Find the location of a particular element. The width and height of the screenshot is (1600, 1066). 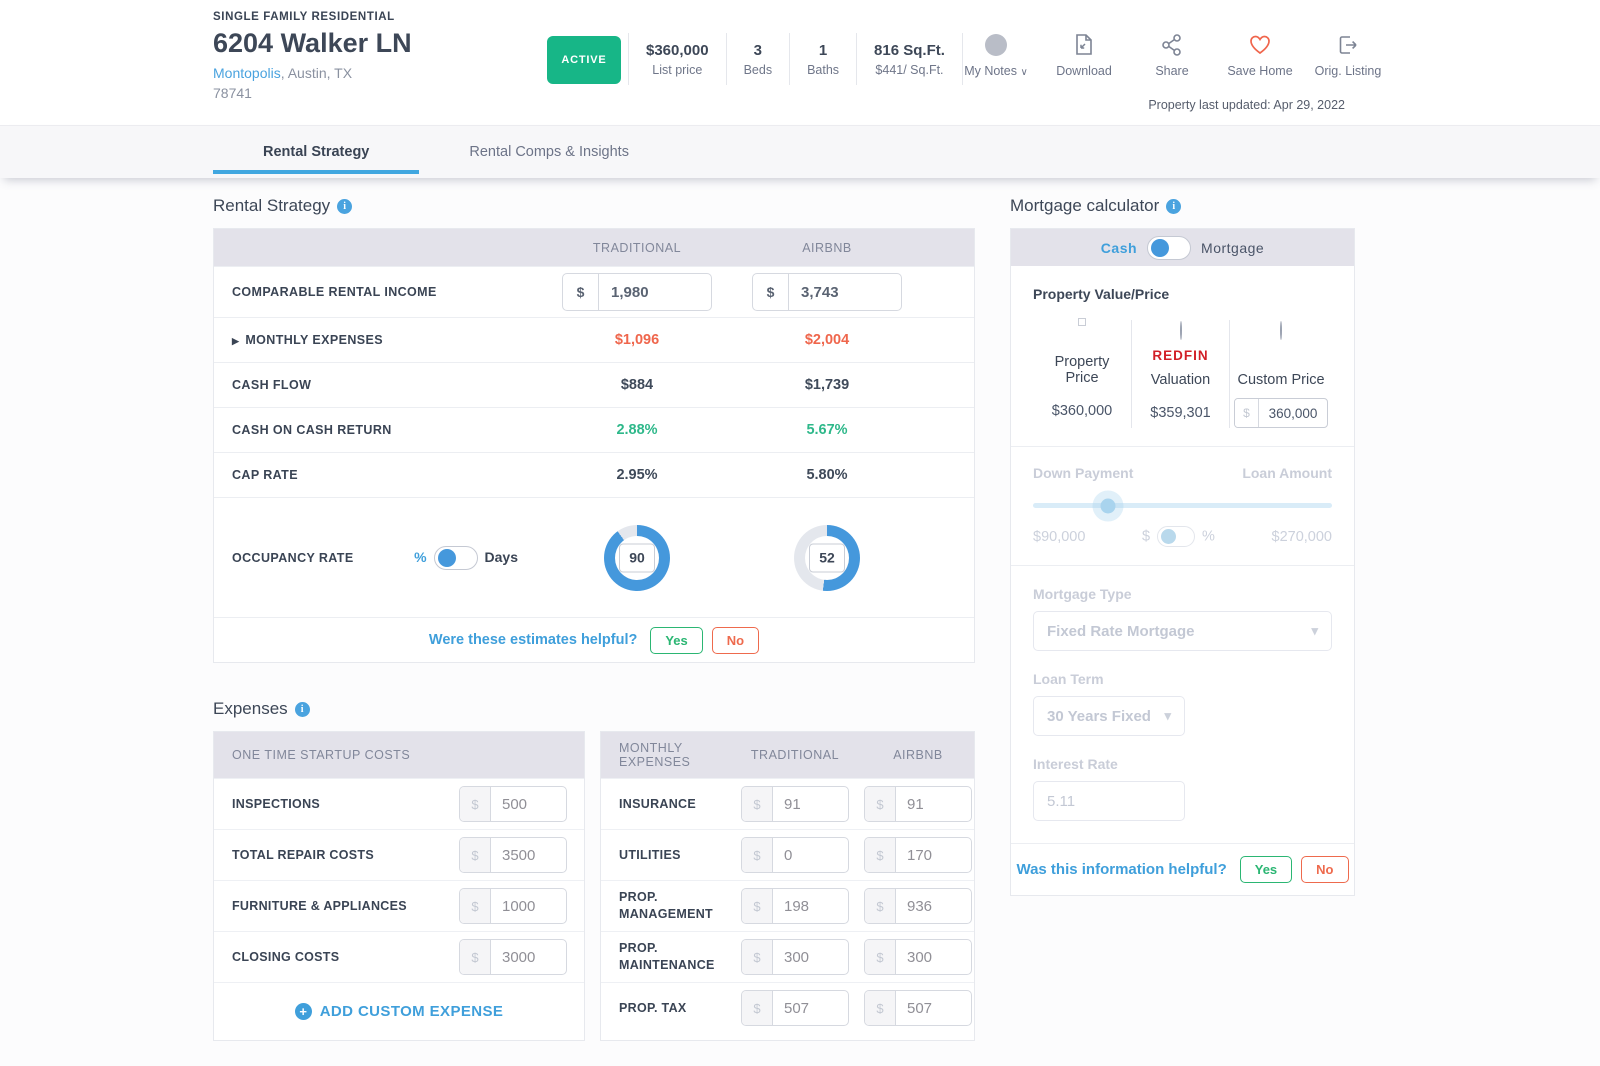

my-notes-button: My Notes ∨ is located at coordinates (996, 55).